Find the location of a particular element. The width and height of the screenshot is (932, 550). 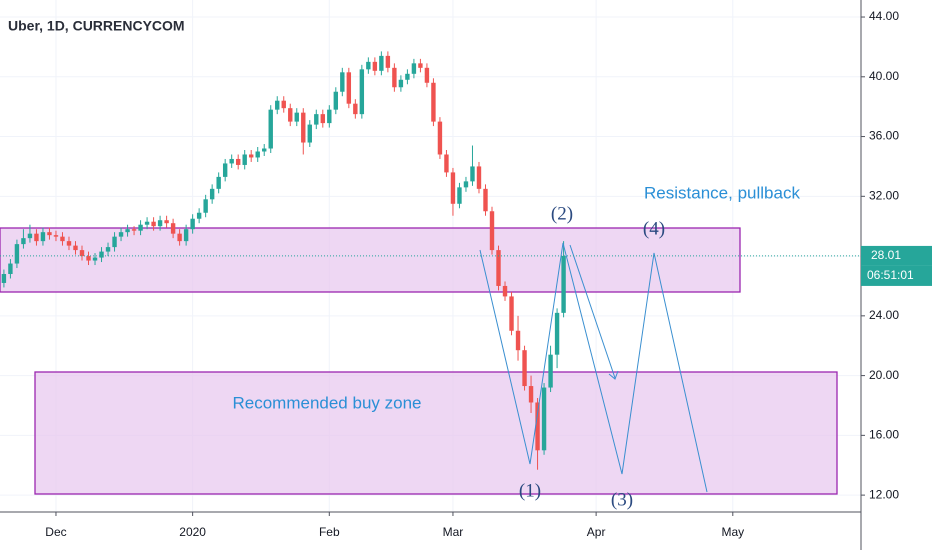

x-axis-bg is located at coordinates (466, 531).